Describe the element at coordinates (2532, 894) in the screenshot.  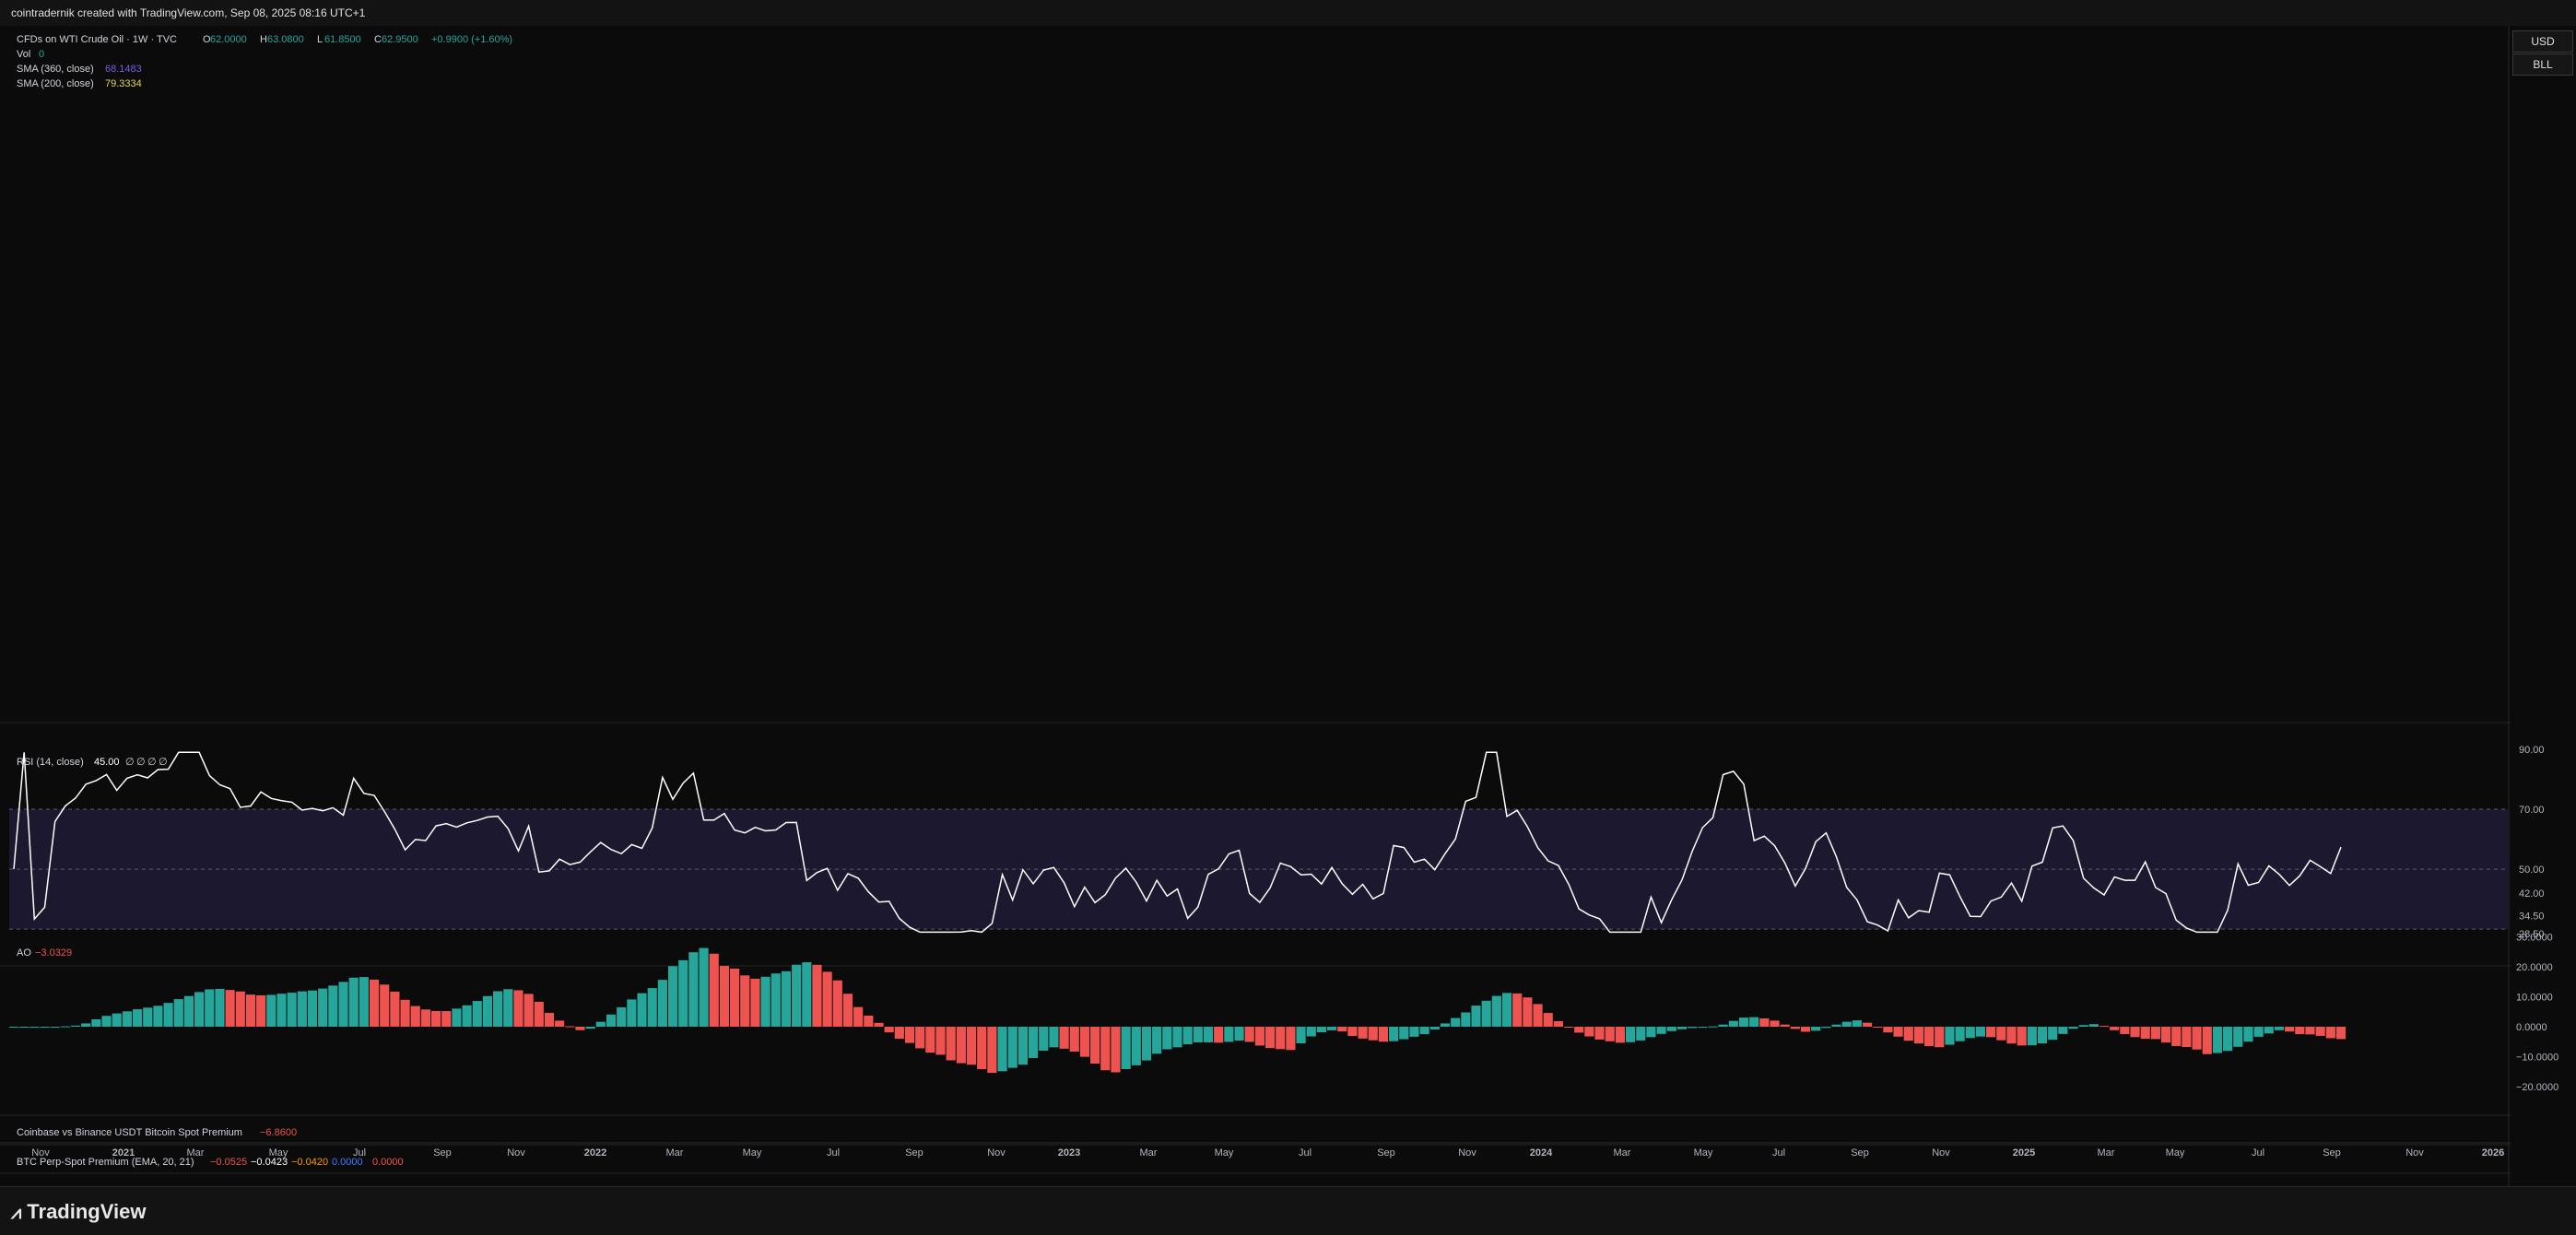
I see `rsi-tick: 42.00` at that location.